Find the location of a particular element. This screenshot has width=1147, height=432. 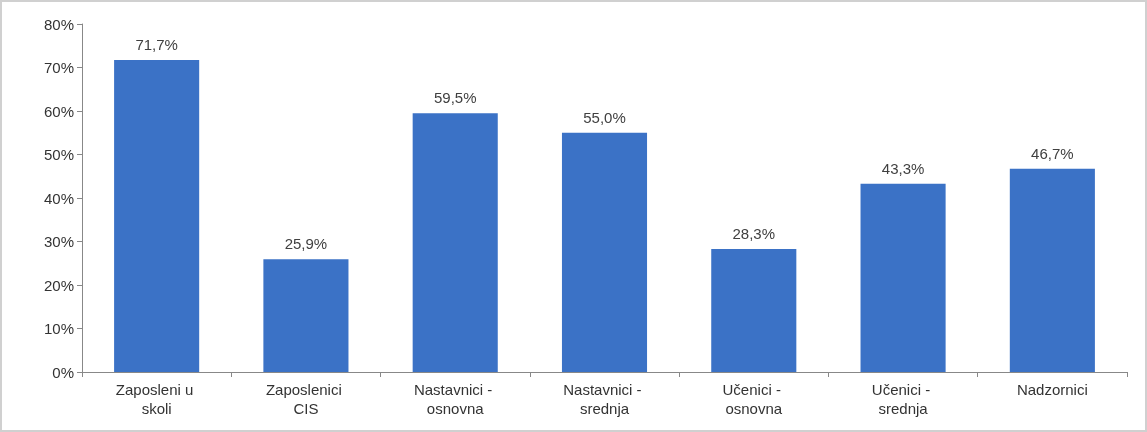

data-label: 59,5% is located at coordinates (455, 98).